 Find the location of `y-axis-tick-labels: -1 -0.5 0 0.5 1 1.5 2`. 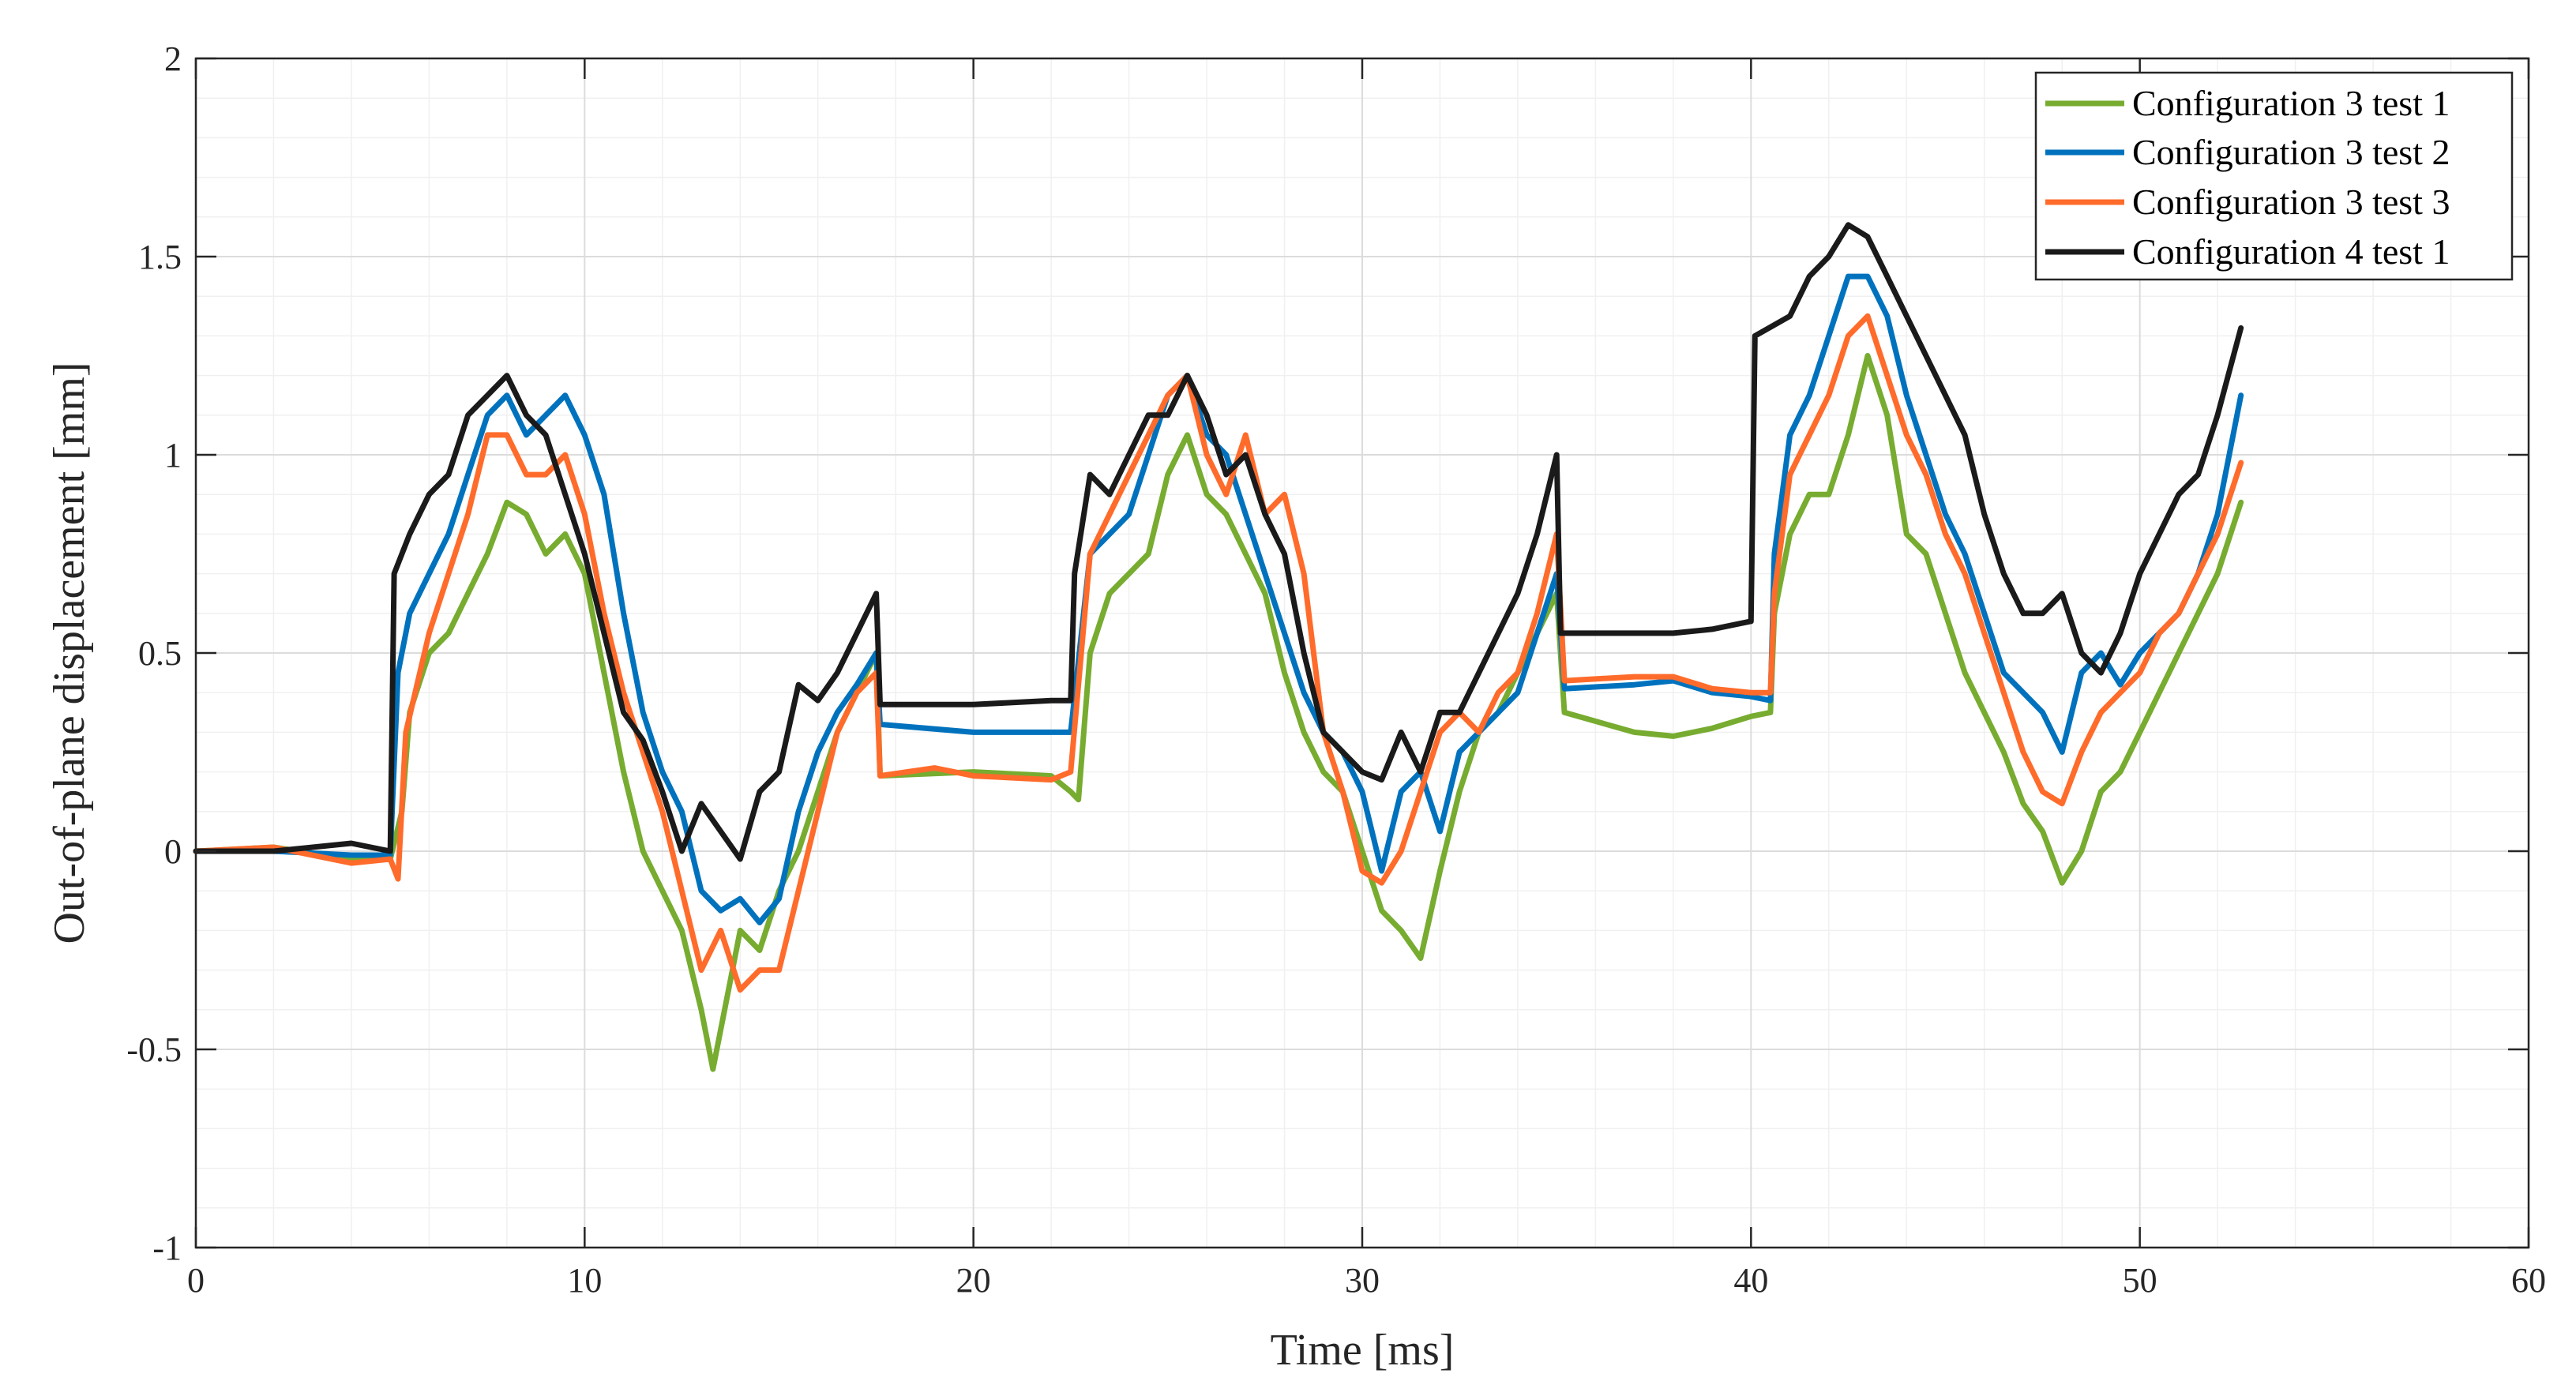

y-axis-tick-labels: -1 -0.5 0 0.5 1 1.5 2 is located at coordinates (154, 653).